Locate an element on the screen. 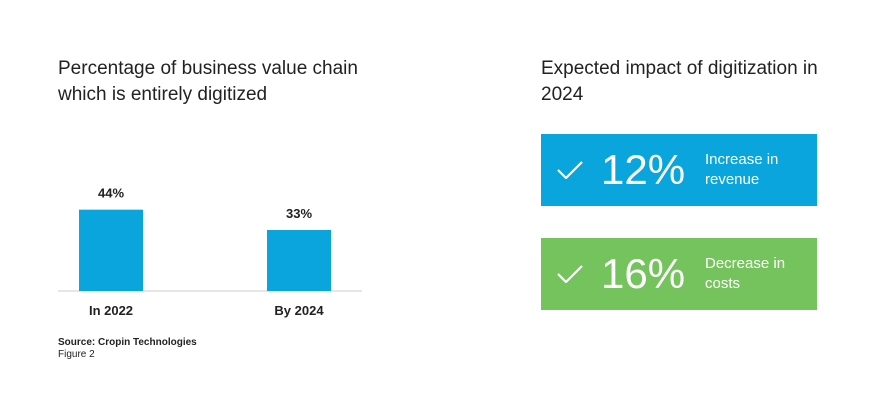 The image size is (880, 401). revenue-impact-description: Increase in revenue is located at coordinates (742, 169).